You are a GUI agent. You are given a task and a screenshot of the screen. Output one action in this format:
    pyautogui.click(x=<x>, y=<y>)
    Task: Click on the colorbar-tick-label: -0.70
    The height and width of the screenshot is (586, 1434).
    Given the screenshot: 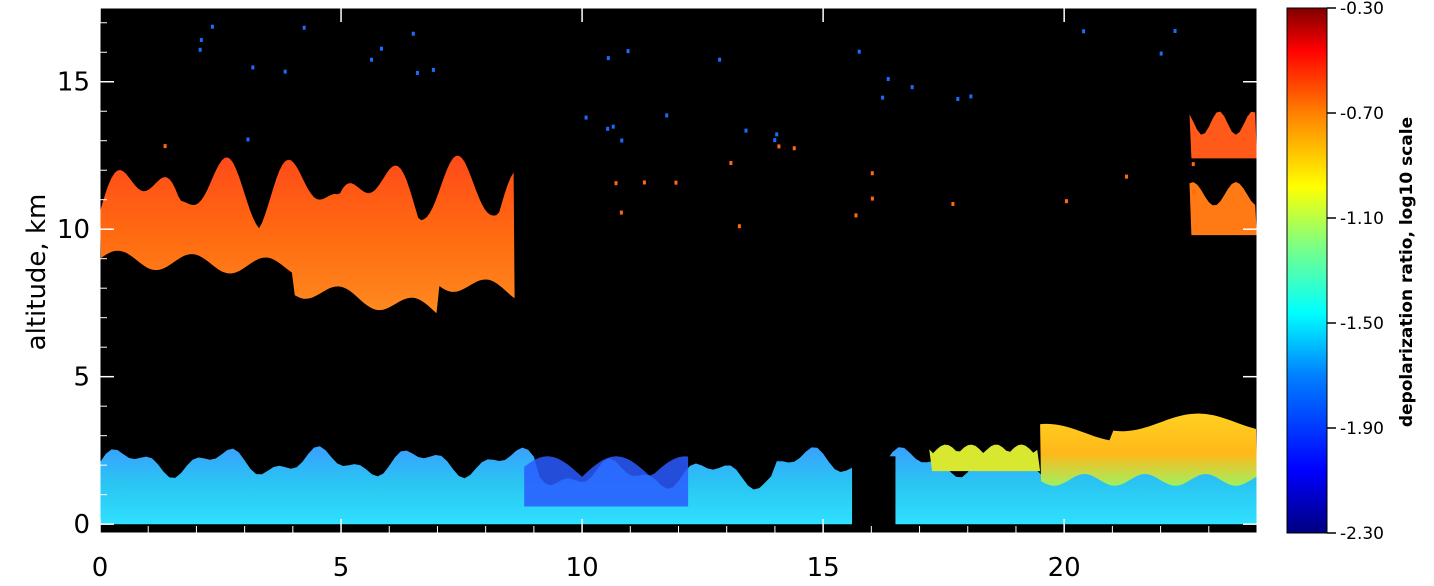 What is the action you would take?
    pyautogui.click(x=1362, y=114)
    